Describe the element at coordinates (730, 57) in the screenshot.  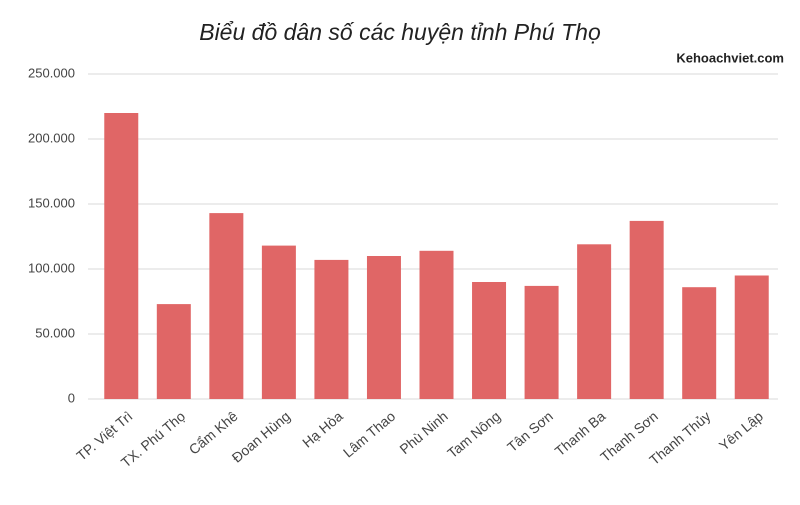
I see `watermark: Kehoachviet.com` at that location.